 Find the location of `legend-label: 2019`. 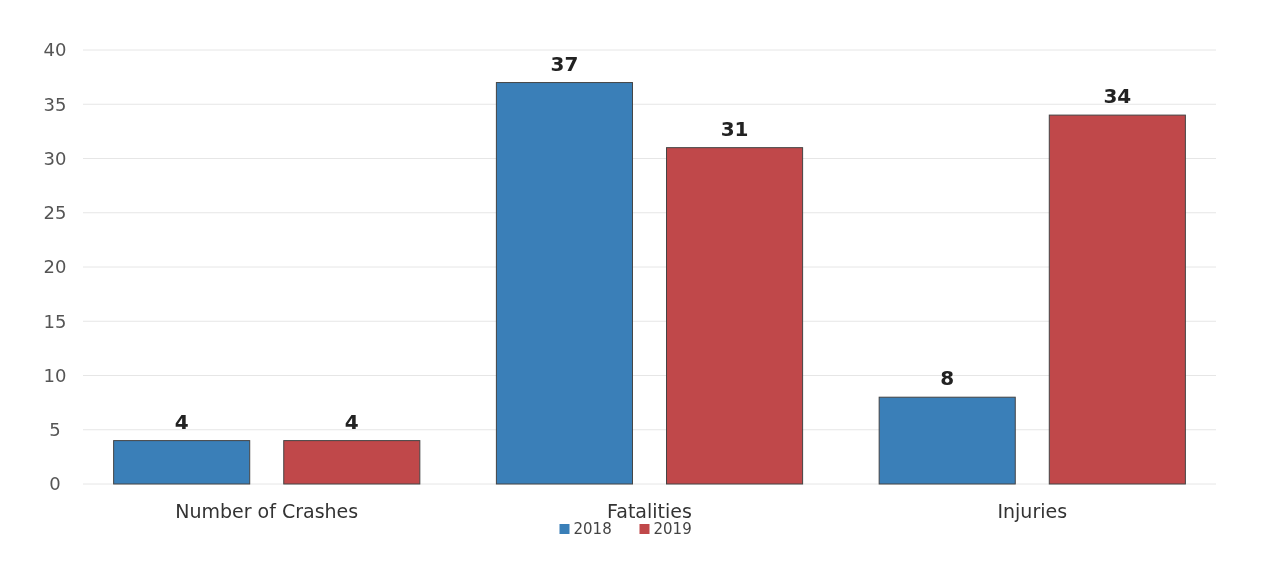

legend-label: 2019 is located at coordinates (672, 529).